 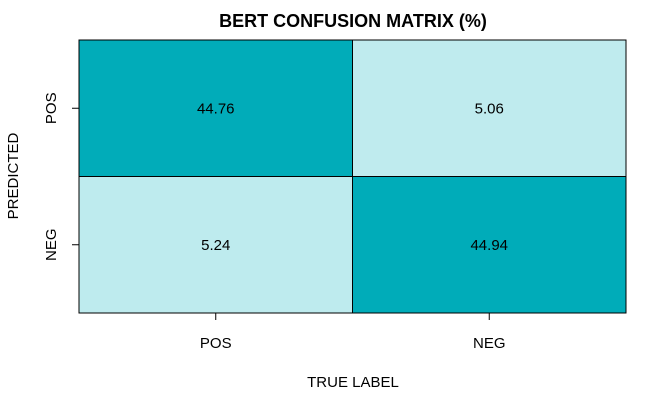 I want to click on heatmap-cell-neg-pos, so click(x=215, y=245).